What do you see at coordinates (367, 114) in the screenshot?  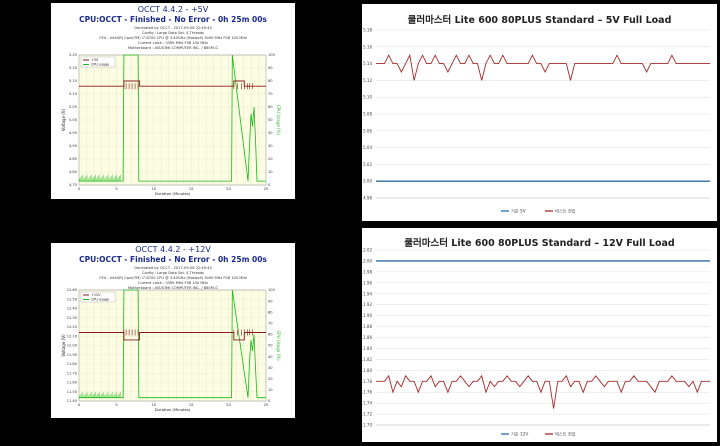 I see `y-tick-label: 5.08` at bounding box center [367, 114].